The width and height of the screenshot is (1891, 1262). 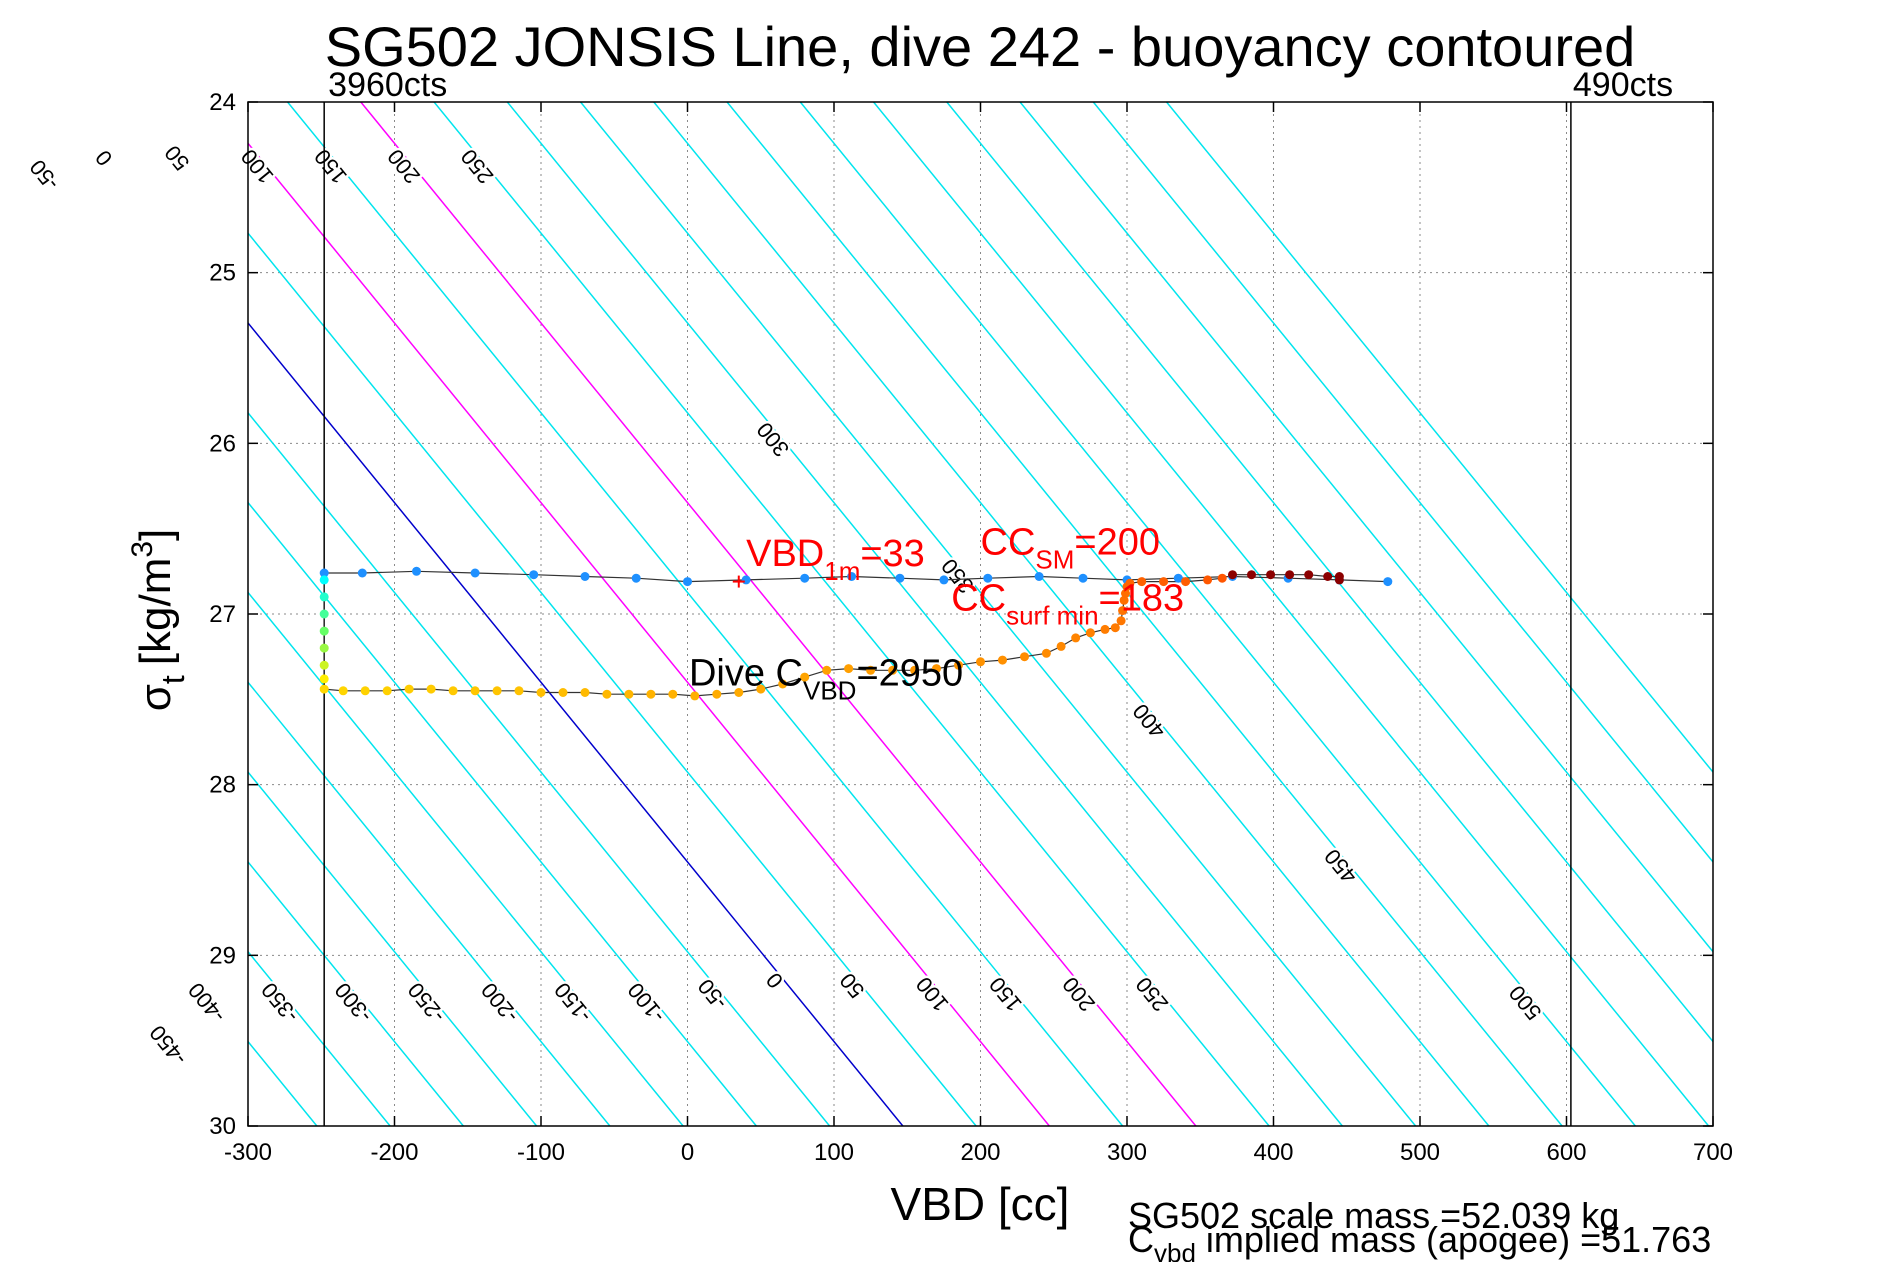 I want to click on contour-label-bottom: -300, so click(x=353, y=1003).